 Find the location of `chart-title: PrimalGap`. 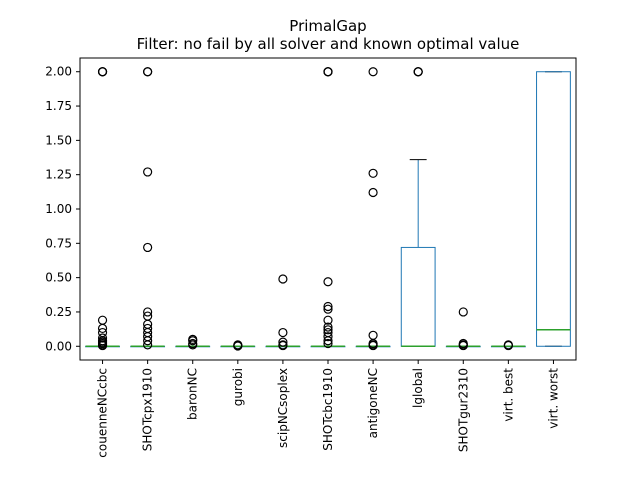

chart-title: PrimalGap is located at coordinates (327, 26).